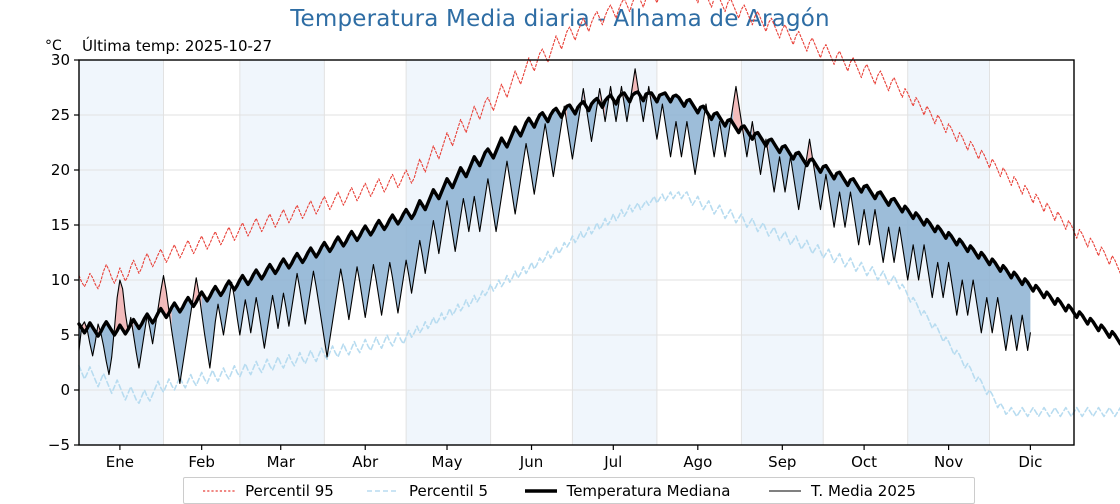 Image resolution: width=1120 pixels, height=504 pixels. I want to click on x-tick-label: May, so click(447, 462).